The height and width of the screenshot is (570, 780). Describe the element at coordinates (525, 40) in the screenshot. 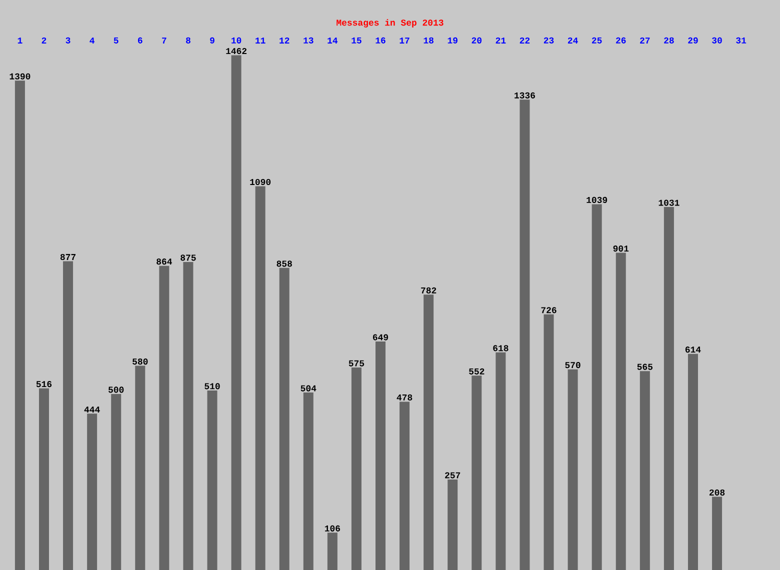

I see `x-tick-label: 22` at that location.